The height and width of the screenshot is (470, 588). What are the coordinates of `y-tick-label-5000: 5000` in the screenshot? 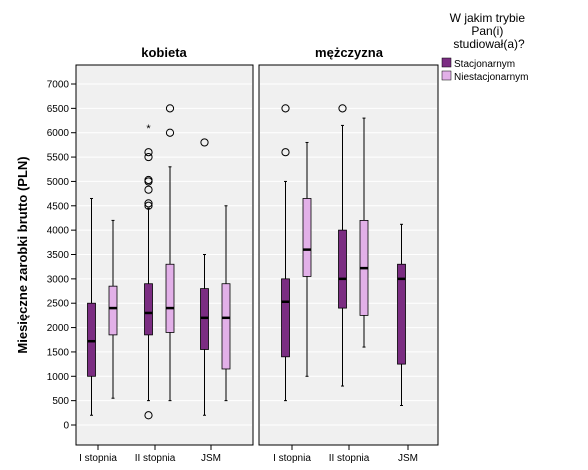 It's located at (58, 182).